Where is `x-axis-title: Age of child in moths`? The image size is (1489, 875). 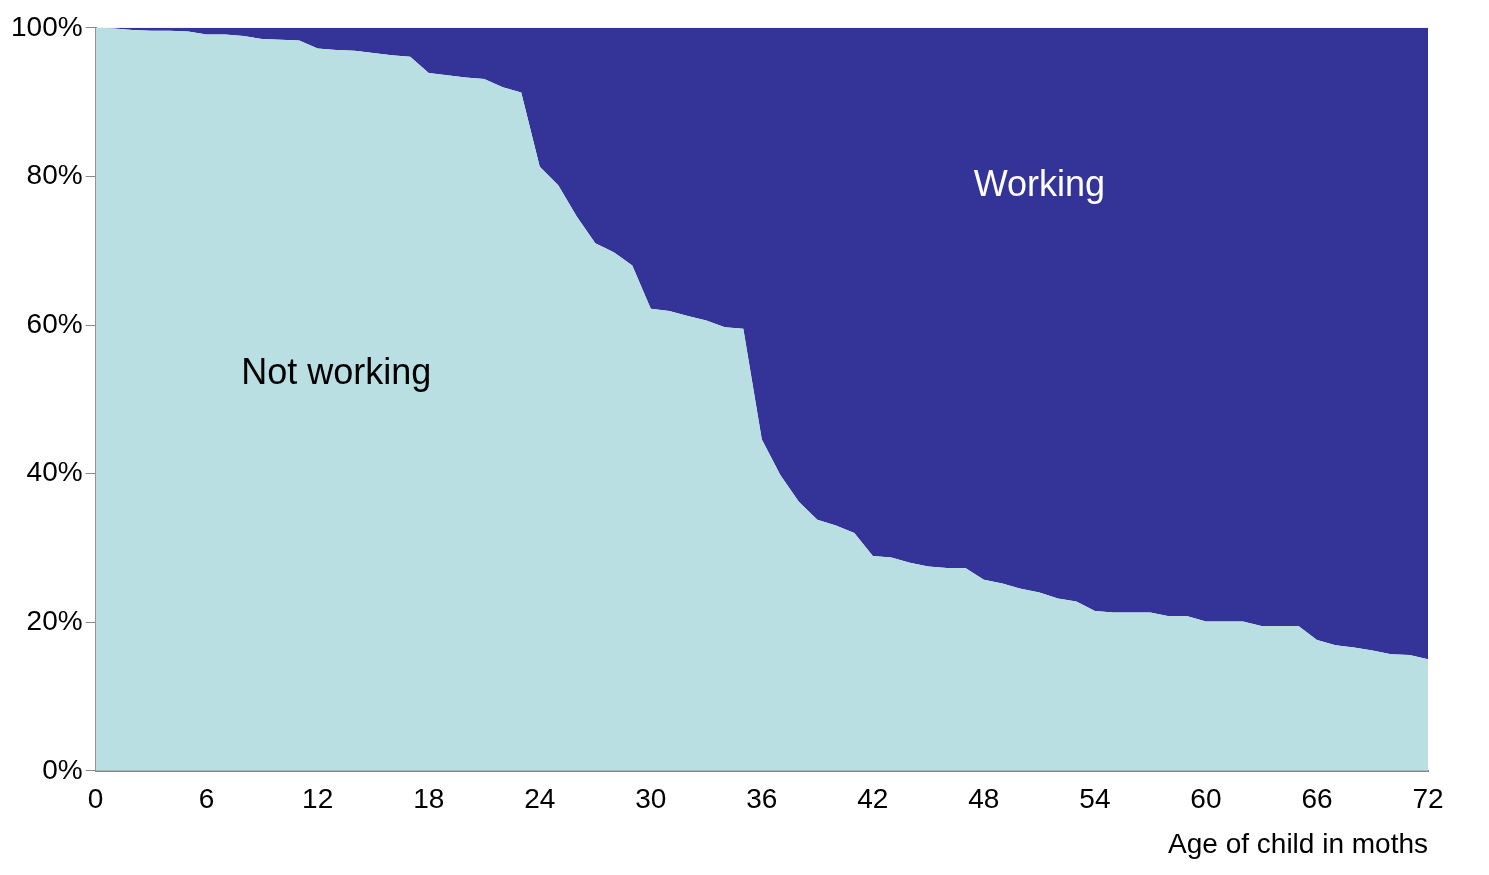
x-axis-title: Age of child in moths is located at coordinates (1298, 843).